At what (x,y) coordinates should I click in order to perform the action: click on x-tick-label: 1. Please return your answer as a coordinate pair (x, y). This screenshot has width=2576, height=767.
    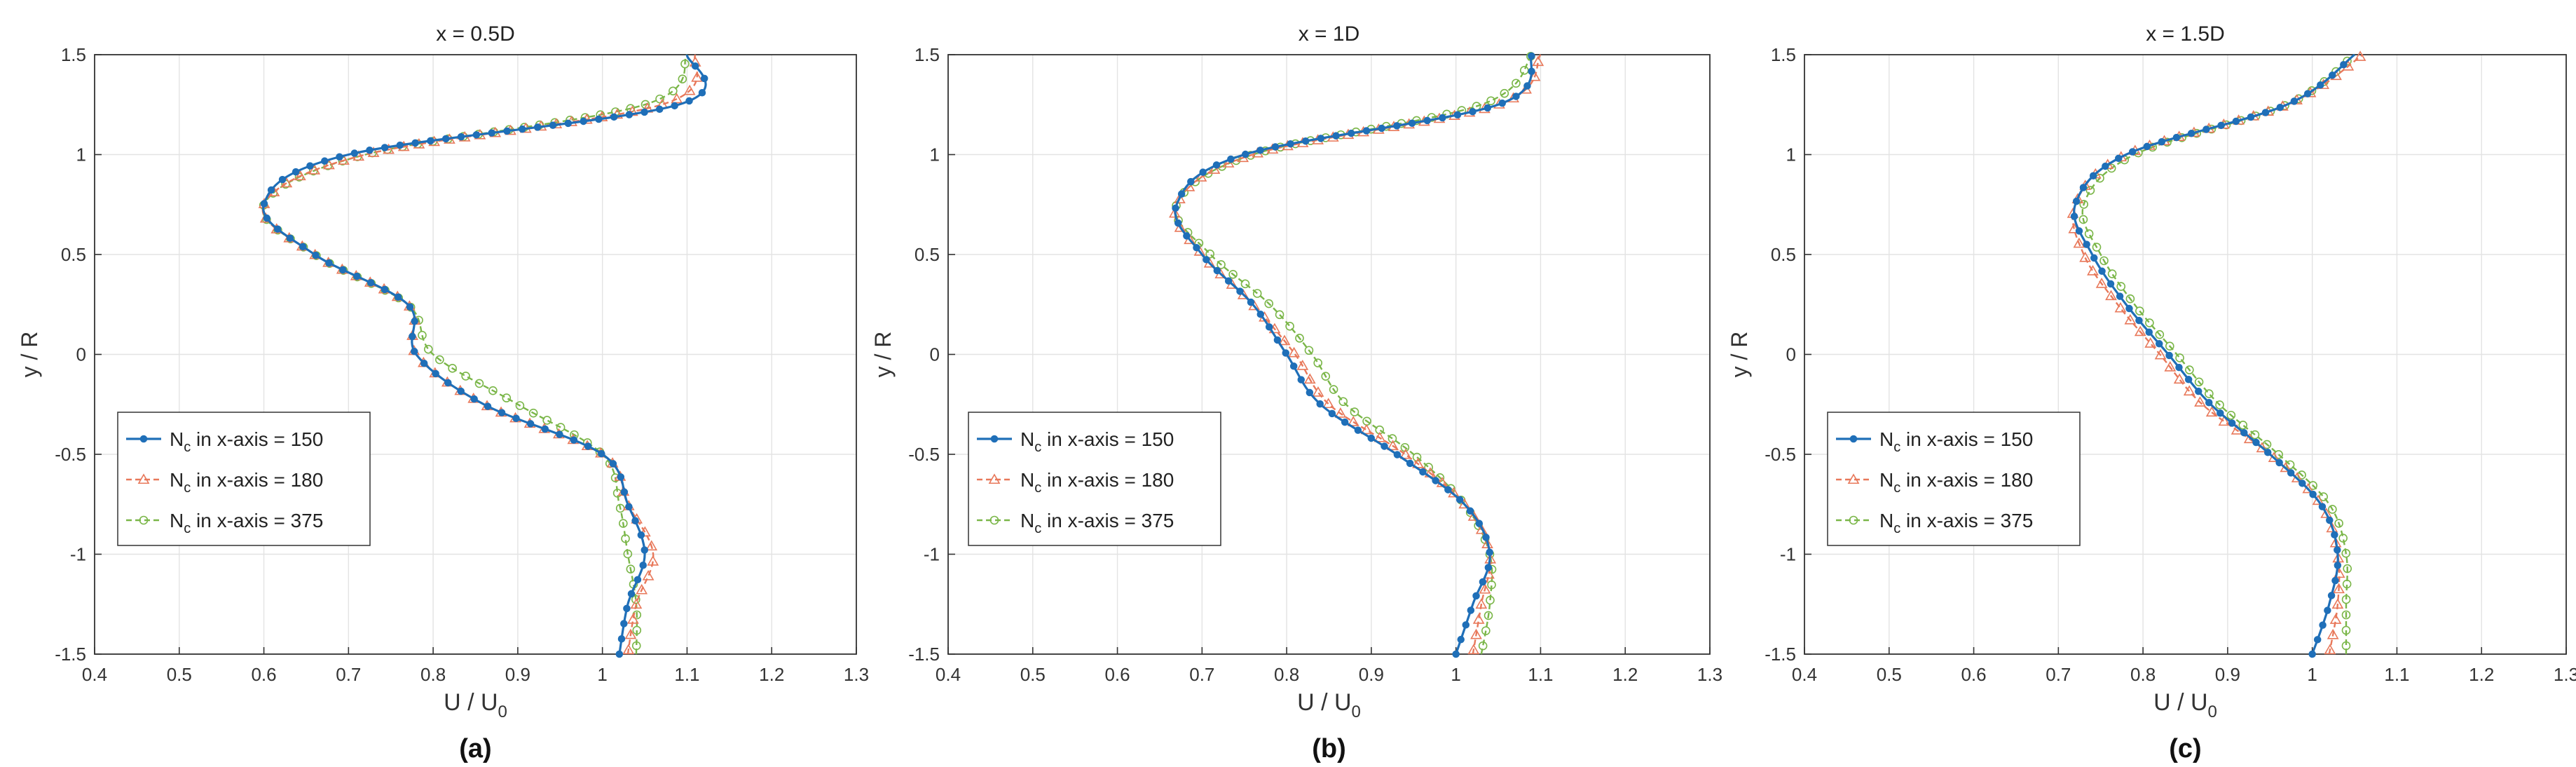
    Looking at the image, I should click on (2312, 674).